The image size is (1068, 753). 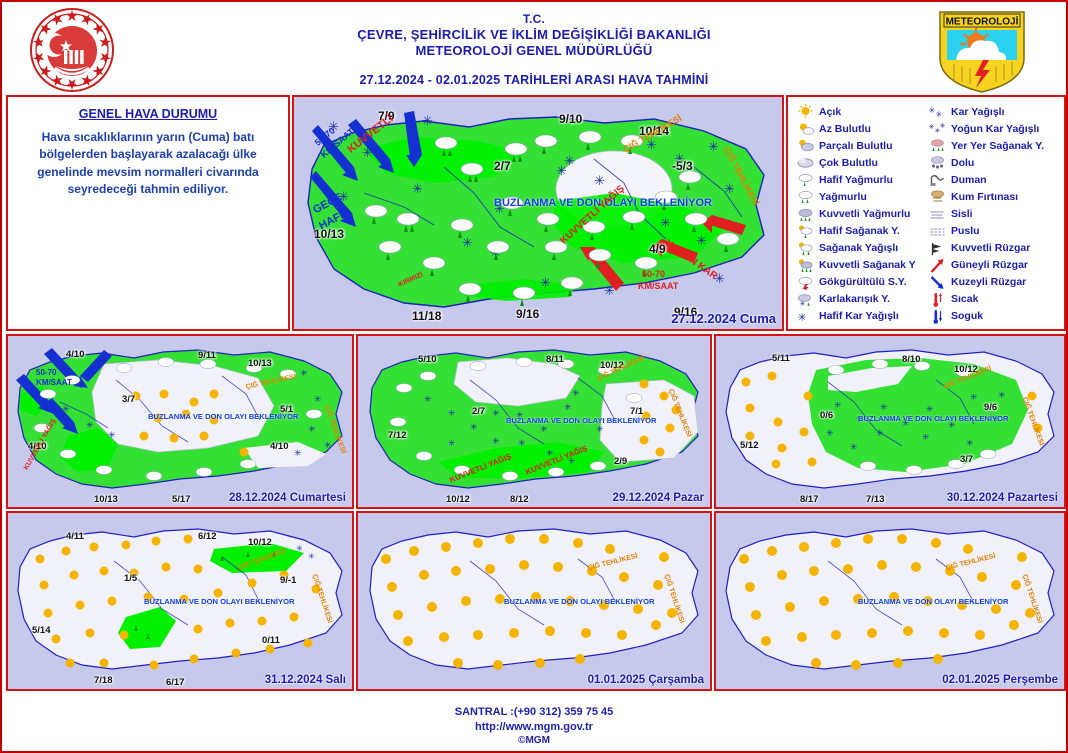 What do you see at coordinates (933, 418) in the screenshot?
I see `frost-warning-monday: BUZLANMA VE DON OLAYI BEKLENİYOR` at bounding box center [933, 418].